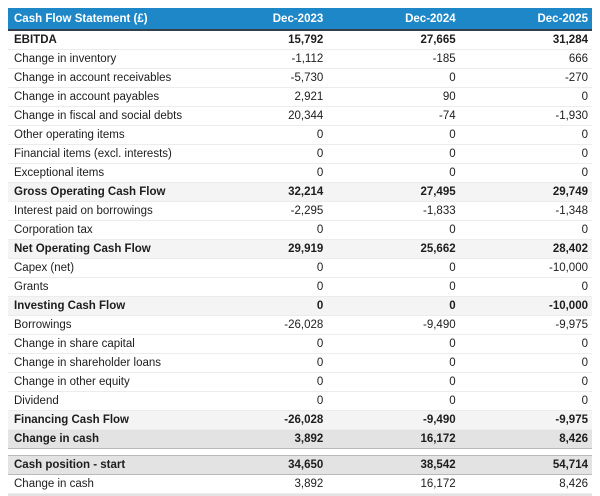 The height and width of the screenshot is (496, 600). I want to click on row-label: Change in cash, so click(101, 439).